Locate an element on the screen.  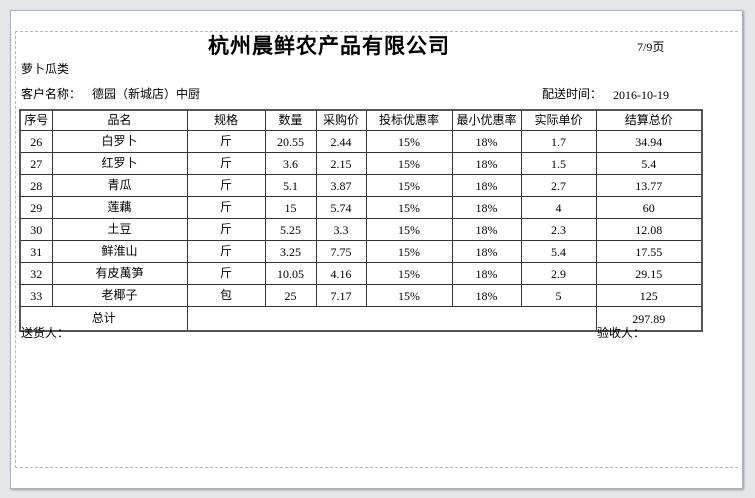
header-cell: 品名 is located at coordinates (119, 120).